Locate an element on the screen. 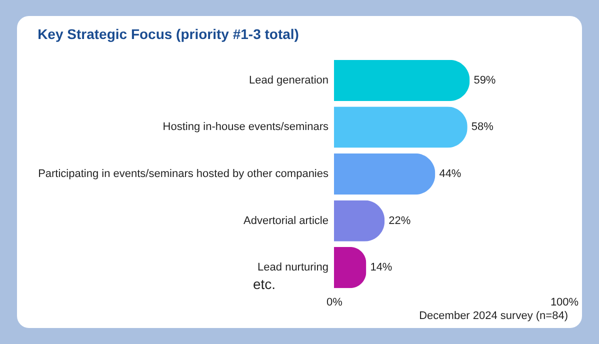  y-tick-label: Advertorial article is located at coordinates (286, 220).